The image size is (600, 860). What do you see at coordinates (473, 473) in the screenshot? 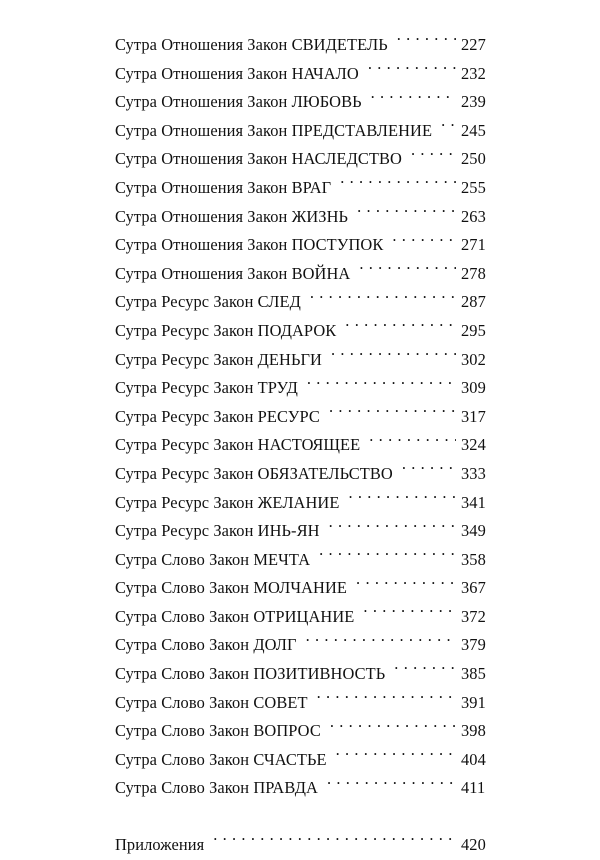
I see `toc-entry-page-number: 333` at bounding box center [473, 473].